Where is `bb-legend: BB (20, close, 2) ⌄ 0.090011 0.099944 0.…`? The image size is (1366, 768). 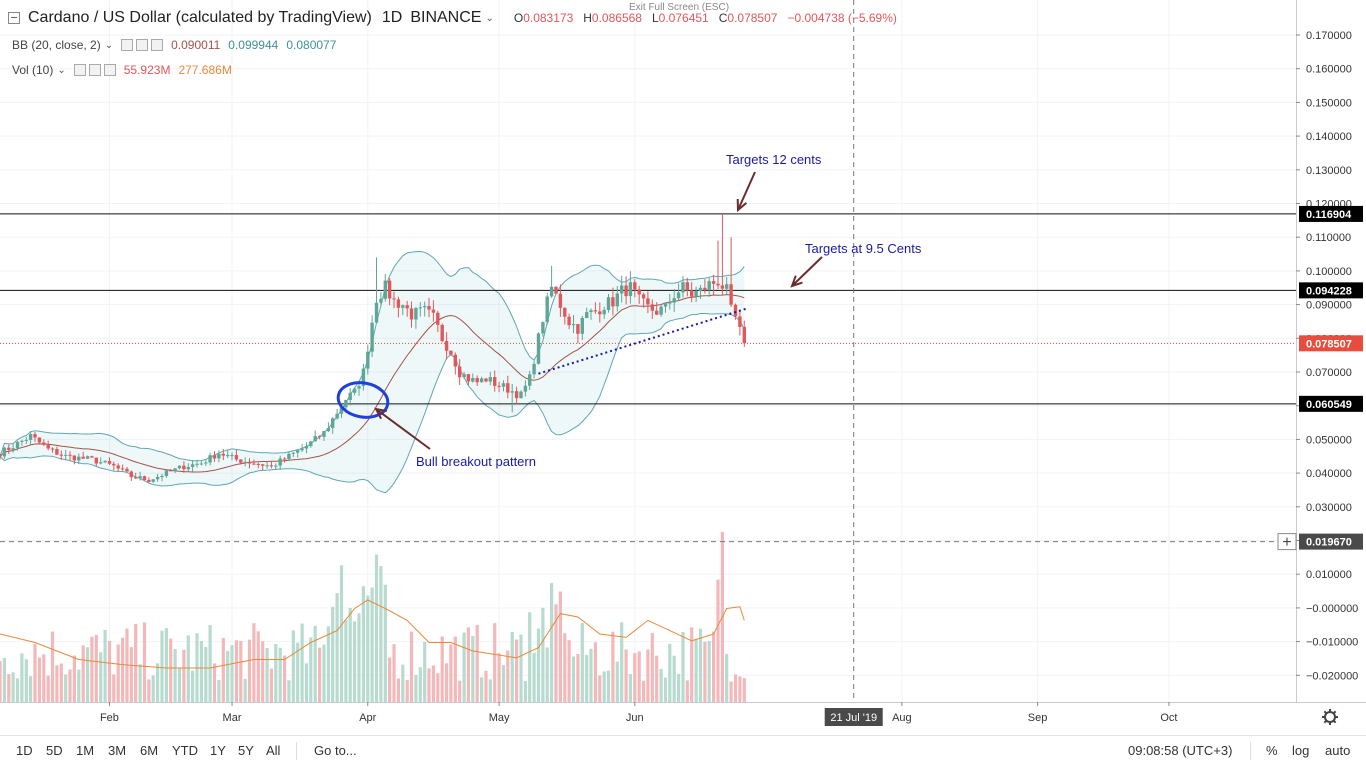
bb-legend: BB (20, close, 2) ⌄ 0.090011 0.099944 0.… is located at coordinates (174, 45).